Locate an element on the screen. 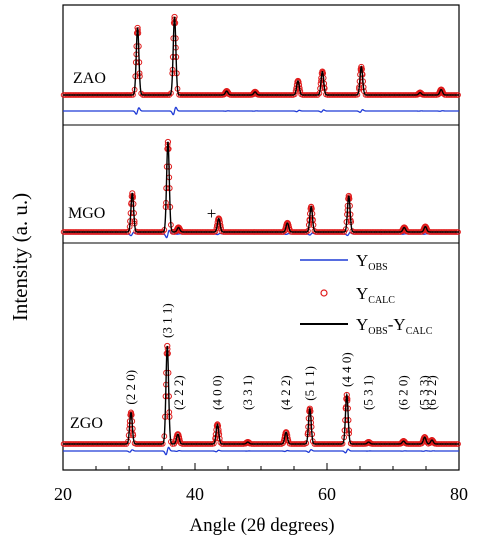 The width and height of the screenshot is (480, 543). x-tick-label: 60 is located at coordinates (327, 494).